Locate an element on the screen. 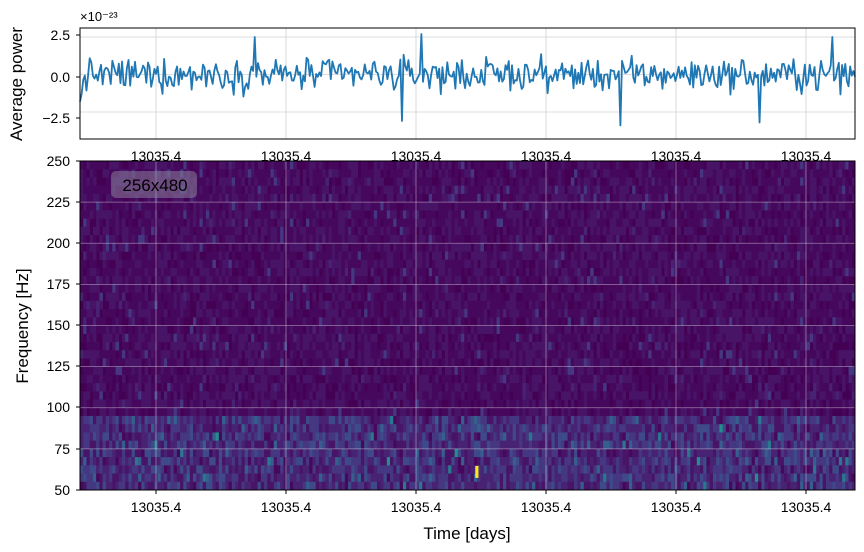 This screenshot has width=864, height=552. top-x-tick-label: 13035.4 is located at coordinates (156, 156).